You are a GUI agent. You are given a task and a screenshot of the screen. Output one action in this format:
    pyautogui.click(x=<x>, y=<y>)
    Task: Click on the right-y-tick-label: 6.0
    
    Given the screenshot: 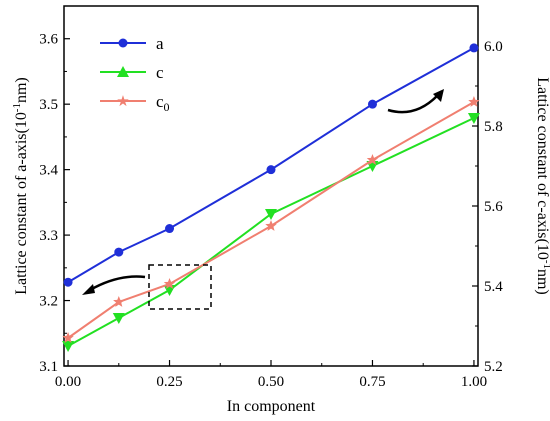 What is the action you would take?
    pyautogui.click(x=493, y=47)
    